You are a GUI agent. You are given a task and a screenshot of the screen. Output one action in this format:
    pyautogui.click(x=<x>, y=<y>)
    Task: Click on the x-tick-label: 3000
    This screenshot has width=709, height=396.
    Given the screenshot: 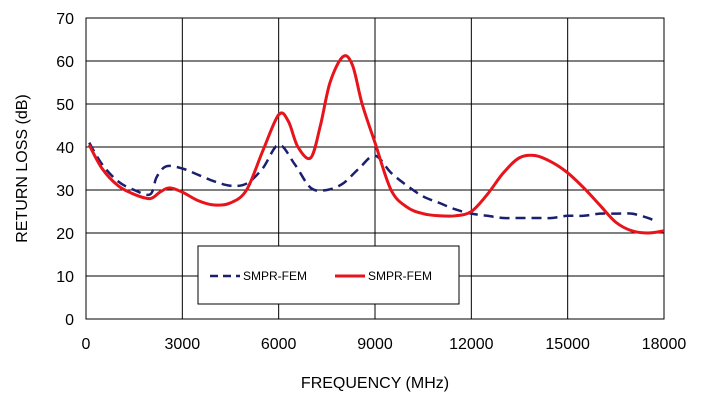 What is the action you would take?
    pyautogui.click(x=183, y=344)
    